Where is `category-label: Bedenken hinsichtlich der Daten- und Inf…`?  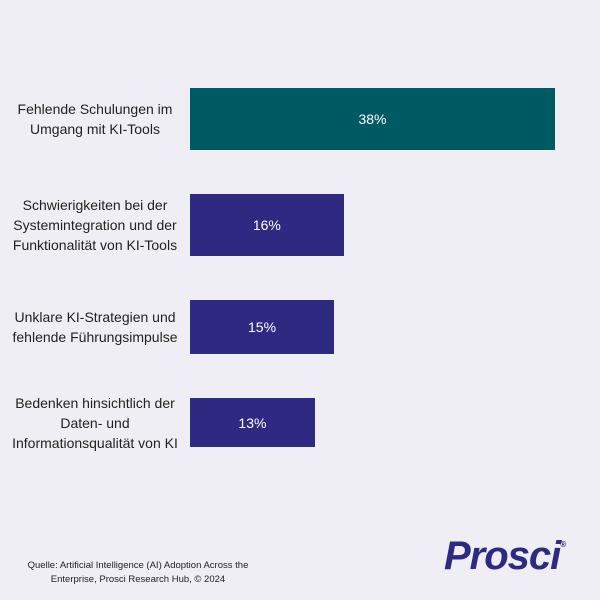 category-label: Bedenken hinsichtlich der Daten- und Inf… is located at coordinates (95, 422).